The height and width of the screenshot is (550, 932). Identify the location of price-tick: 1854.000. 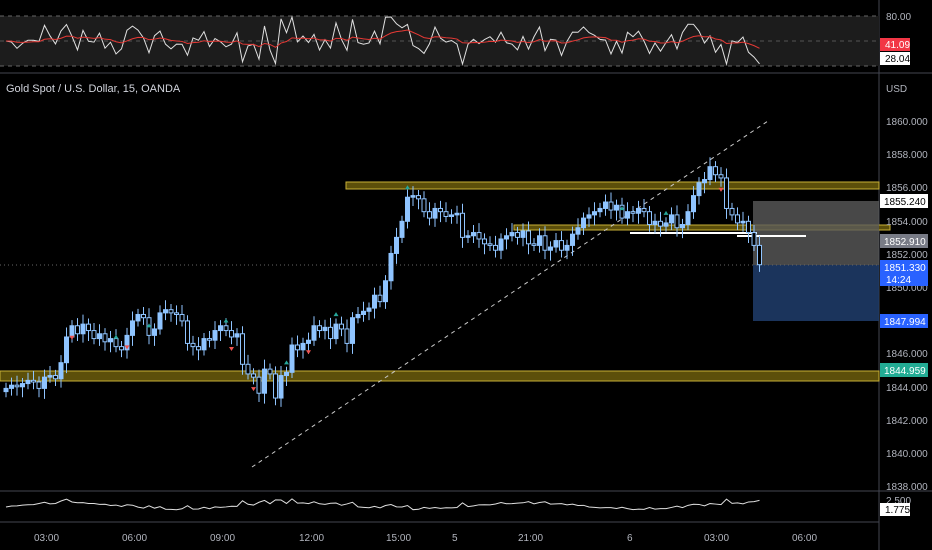
(907, 222).